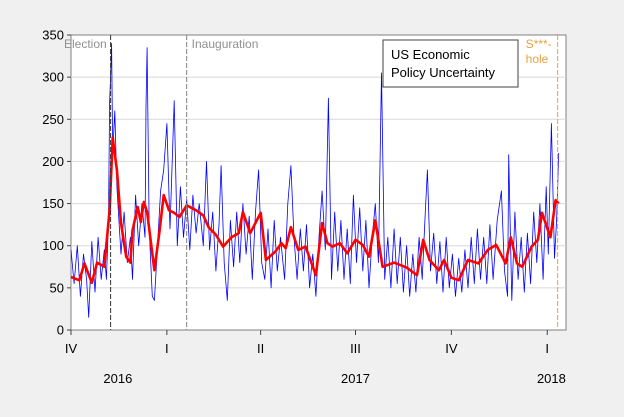  What do you see at coordinates (57, 287) in the screenshot?
I see `y-tick-label: 50` at bounding box center [57, 287].